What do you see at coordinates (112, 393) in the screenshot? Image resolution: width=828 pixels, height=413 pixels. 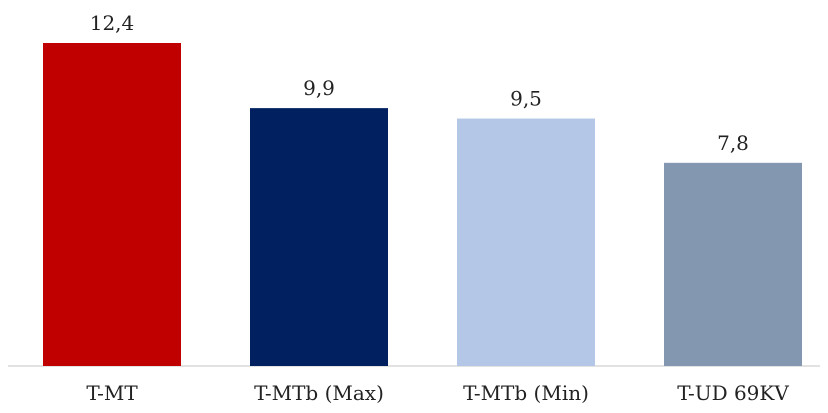 I see `category-label-0: T-MT` at bounding box center [112, 393].